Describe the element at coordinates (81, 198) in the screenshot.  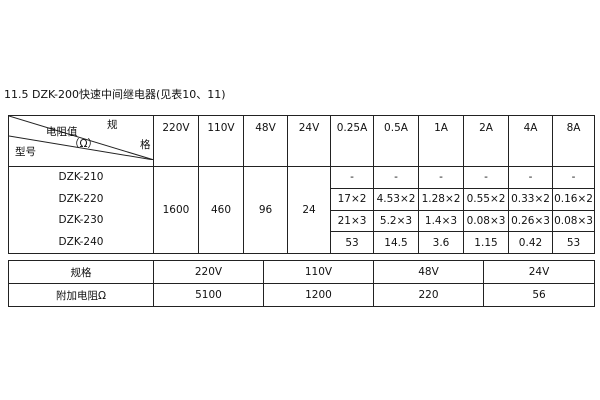
I see `model-name: DZK-220` at that location.